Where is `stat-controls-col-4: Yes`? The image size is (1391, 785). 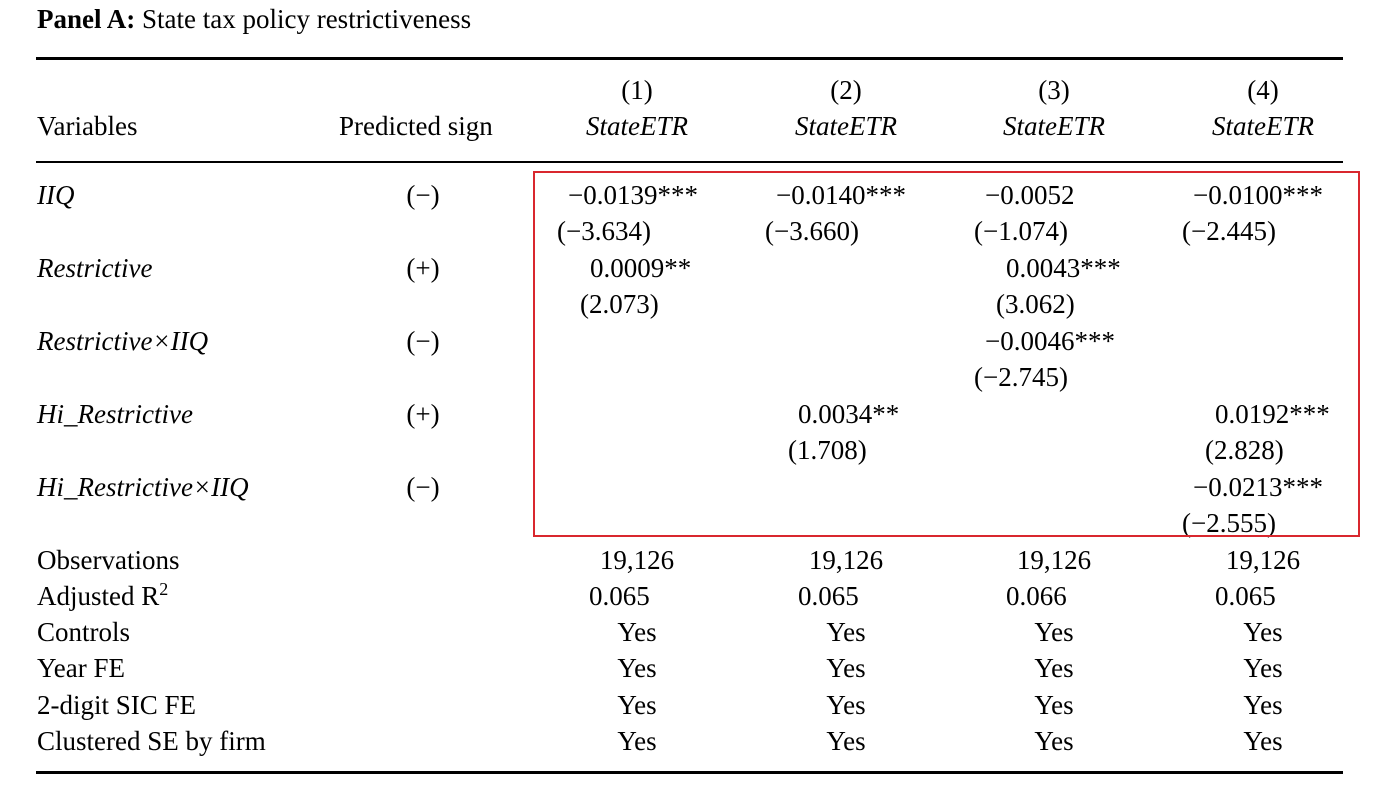
stat-controls-col-4: Yes is located at coordinates (1263, 632).